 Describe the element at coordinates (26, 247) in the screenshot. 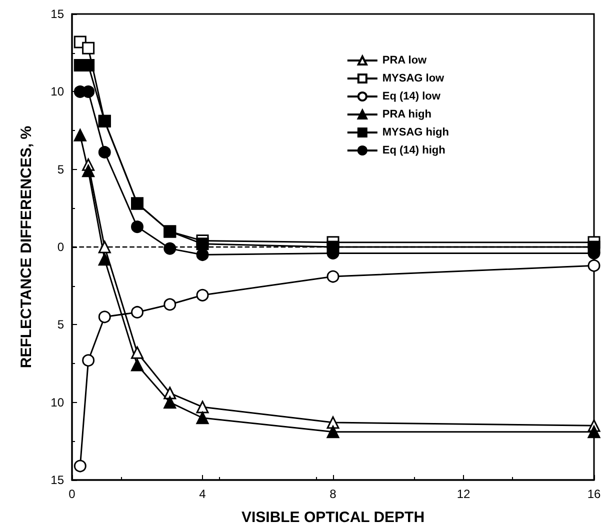

I see `y-axis-title: REFLECTANCE DIFFERENCES, %` at that location.